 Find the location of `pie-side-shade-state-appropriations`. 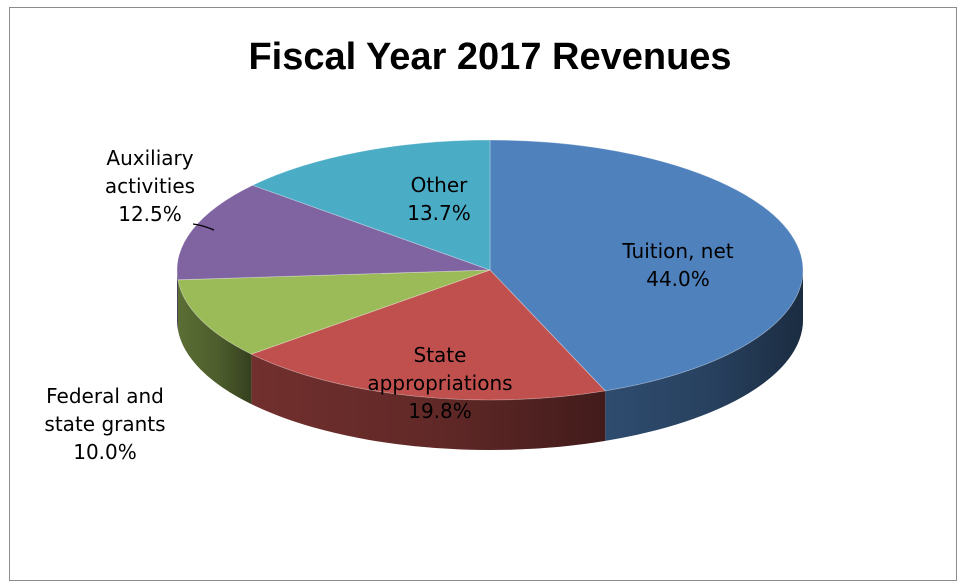

pie-side-shade-state-appropriations is located at coordinates (428, 402).